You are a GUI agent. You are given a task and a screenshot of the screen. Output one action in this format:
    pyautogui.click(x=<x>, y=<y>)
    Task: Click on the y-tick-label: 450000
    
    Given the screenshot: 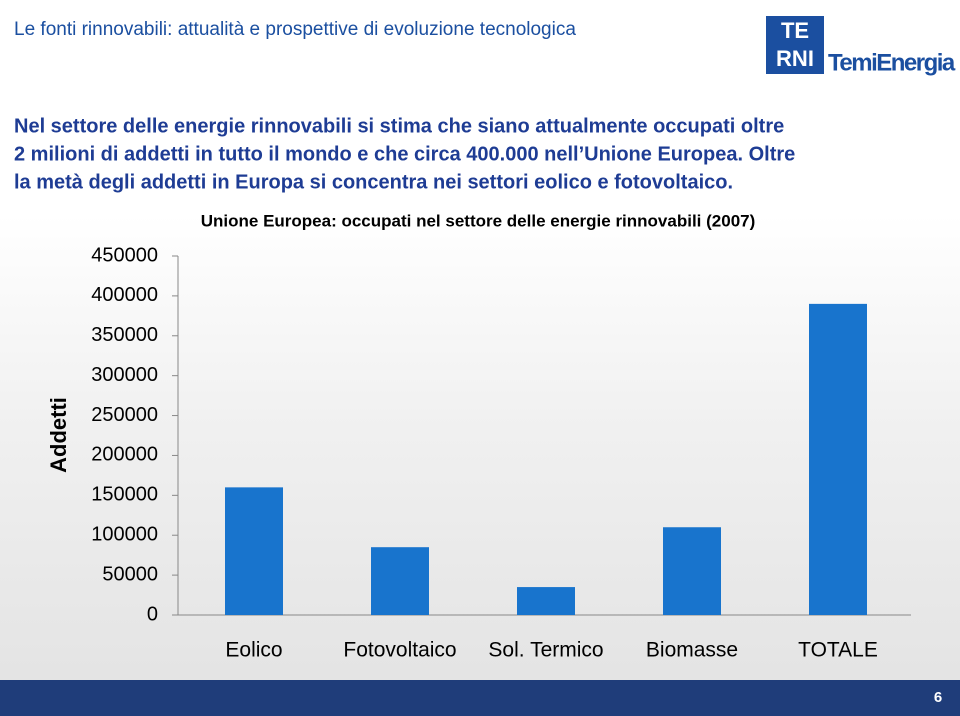 What is the action you would take?
    pyautogui.click(x=124, y=255)
    